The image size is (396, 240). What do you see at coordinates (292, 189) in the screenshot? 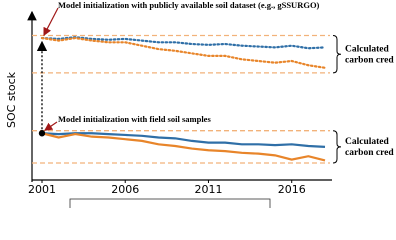
I see `x-tick-label: 2016` at bounding box center [292, 189].